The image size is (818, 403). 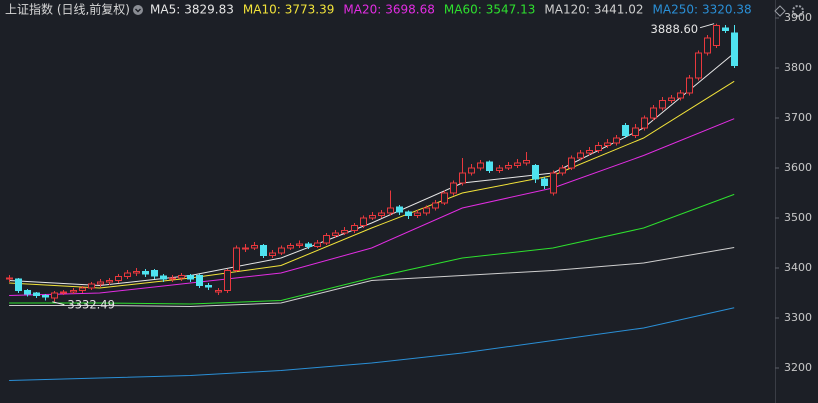 What do you see at coordinates (362, 10) in the screenshot?
I see `legend-name: MA20:` at bounding box center [362, 10].